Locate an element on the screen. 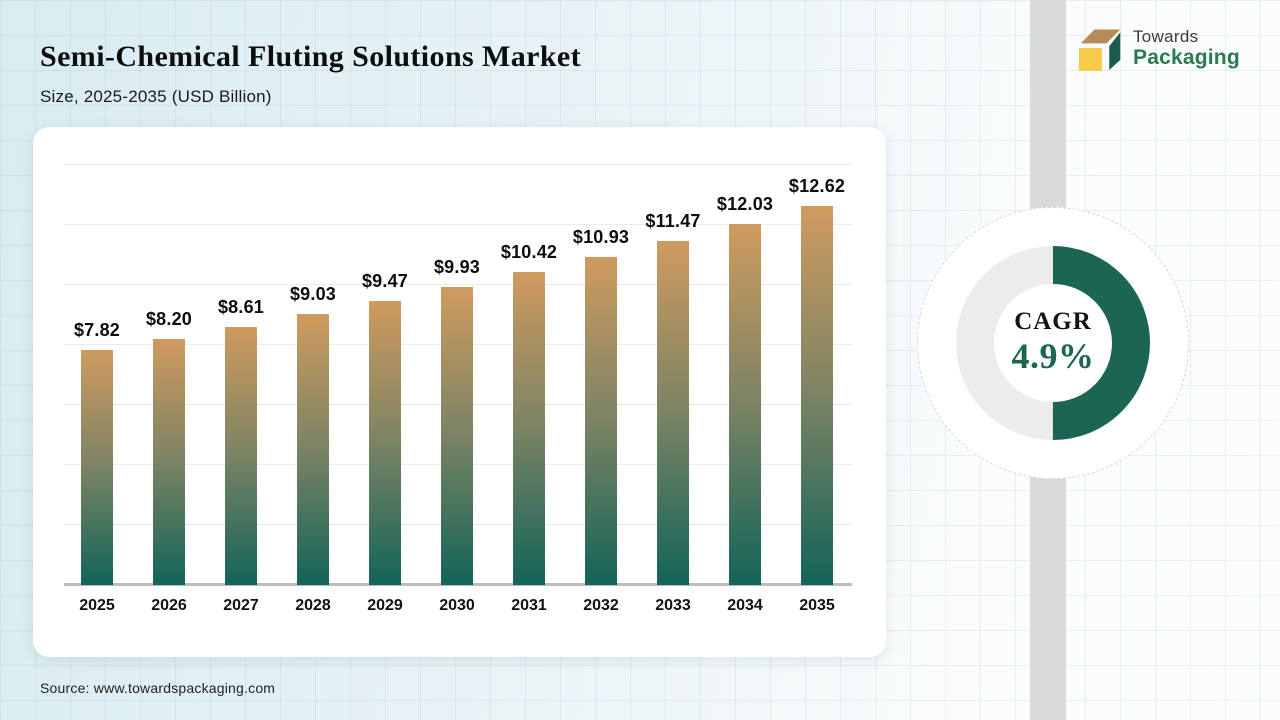  x-tick-label: 2026 is located at coordinates (169, 605).